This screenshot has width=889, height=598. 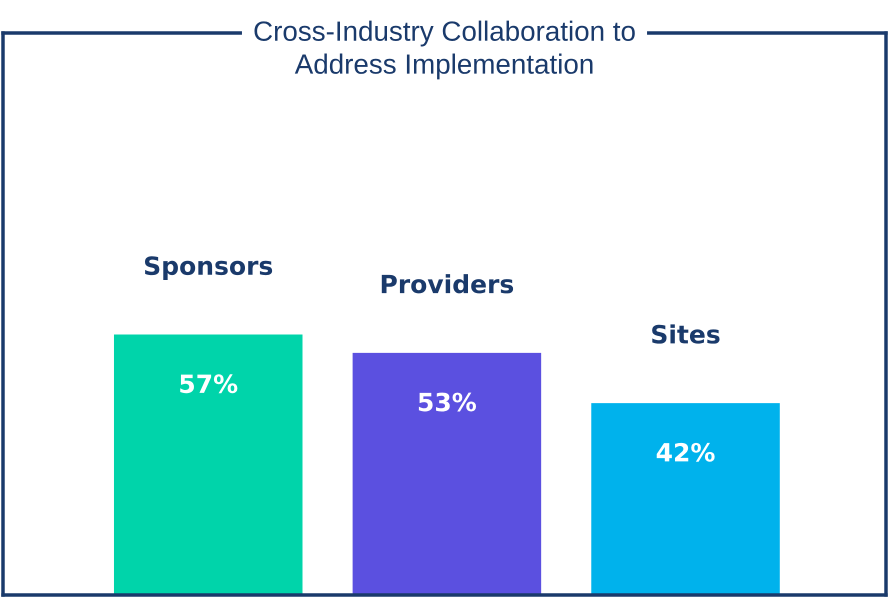 What do you see at coordinates (447, 402) in the screenshot?
I see `data-label: 53%` at bounding box center [447, 402].